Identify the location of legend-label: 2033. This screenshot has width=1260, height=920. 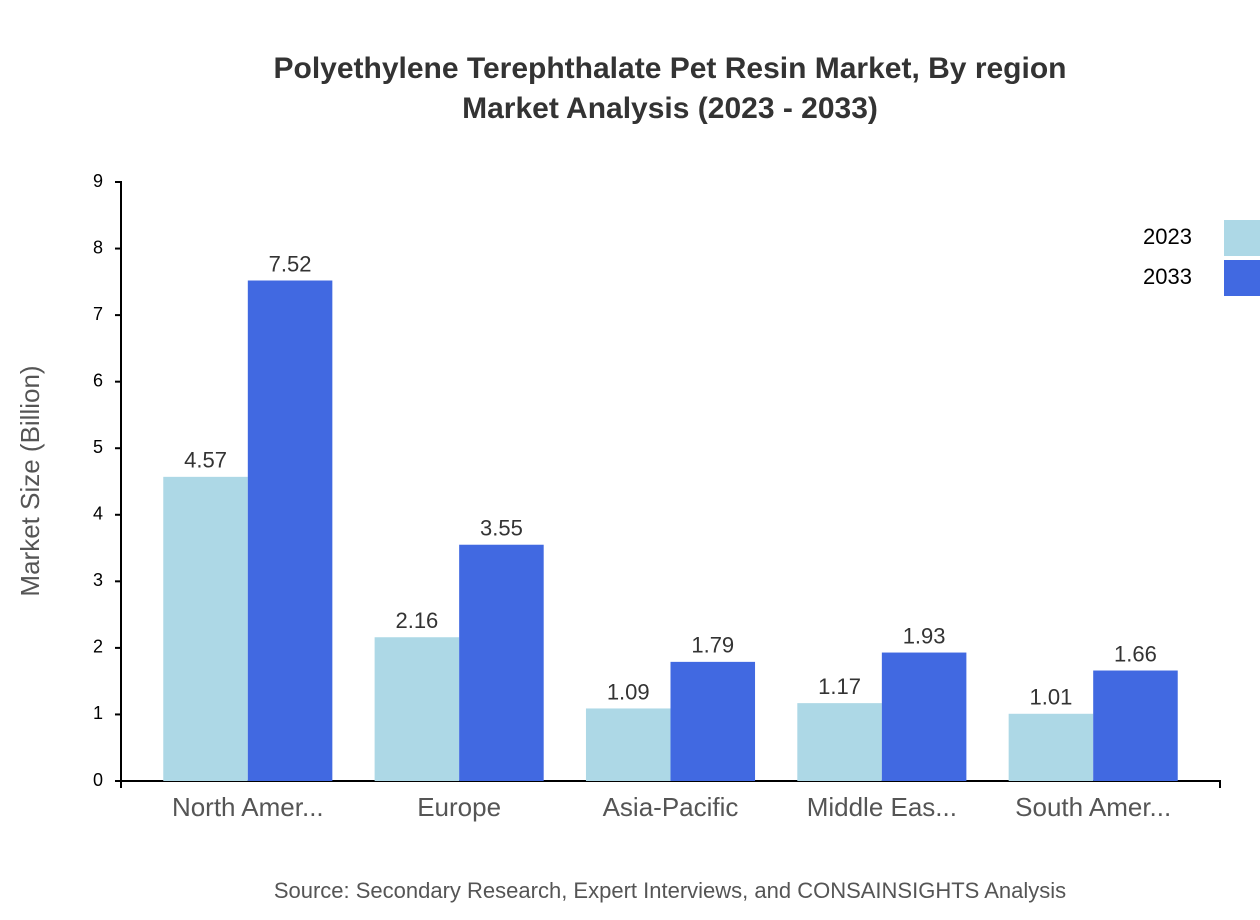
(1167, 276).